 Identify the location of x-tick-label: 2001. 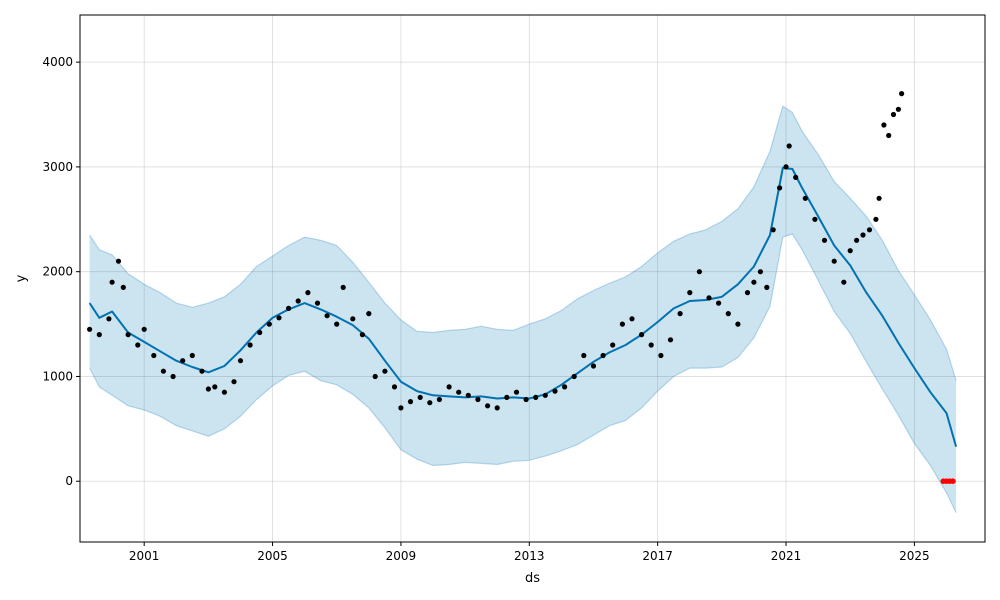
(144, 556).